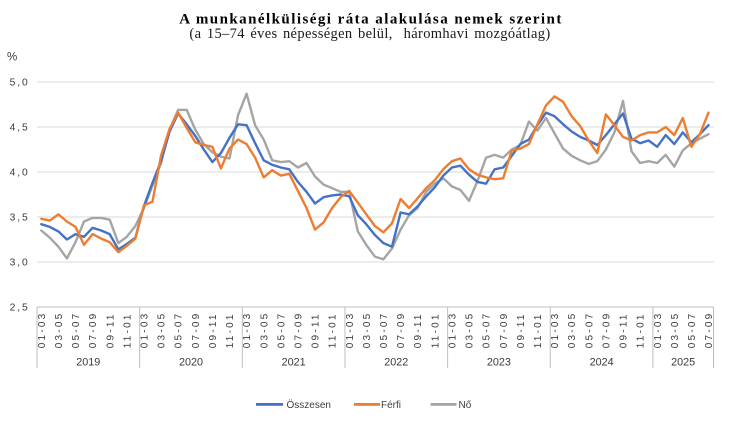  What do you see at coordinates (499, 363) in the screenshot?
I see `svg-text: 2023` at bounding box center [499, 363].